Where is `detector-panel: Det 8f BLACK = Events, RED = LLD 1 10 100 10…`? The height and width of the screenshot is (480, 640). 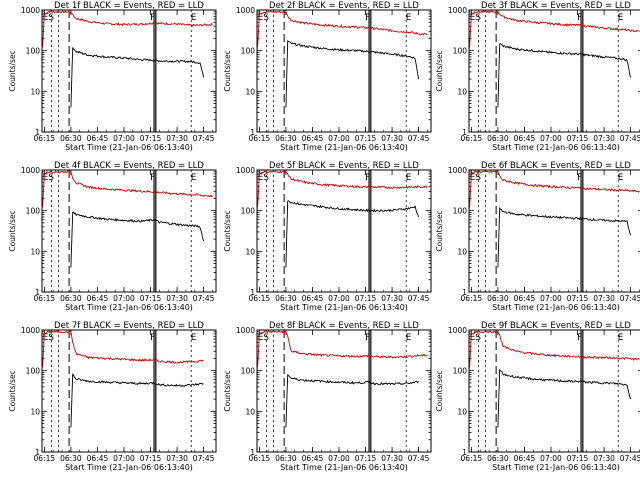 detector-panel: Det 8f BLACK = Events, RED = LLD 1 10 100 10… is located at coordinates (327, 396).